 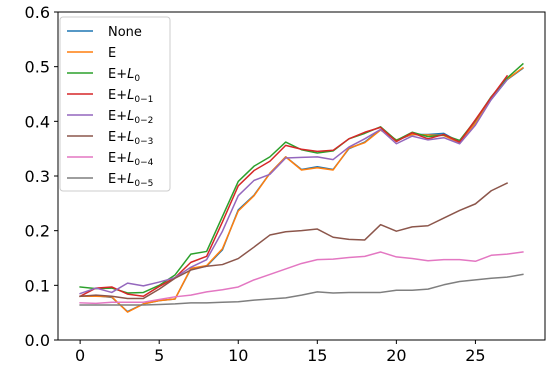 I want to click on legend-label-3: E+L0−1, so click(x=130, y=96).